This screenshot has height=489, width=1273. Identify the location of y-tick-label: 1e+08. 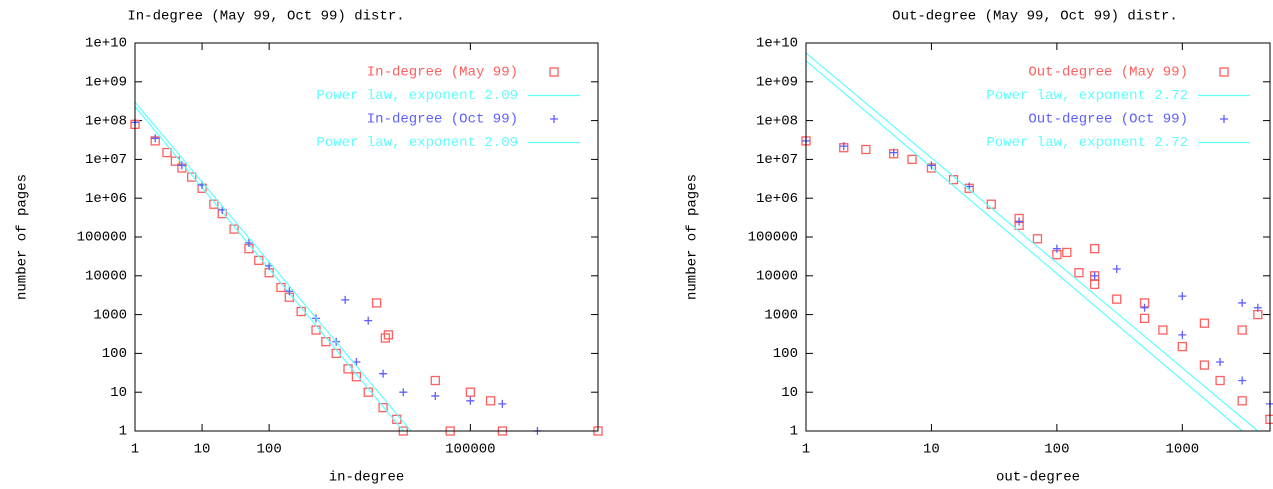
(777, 121).